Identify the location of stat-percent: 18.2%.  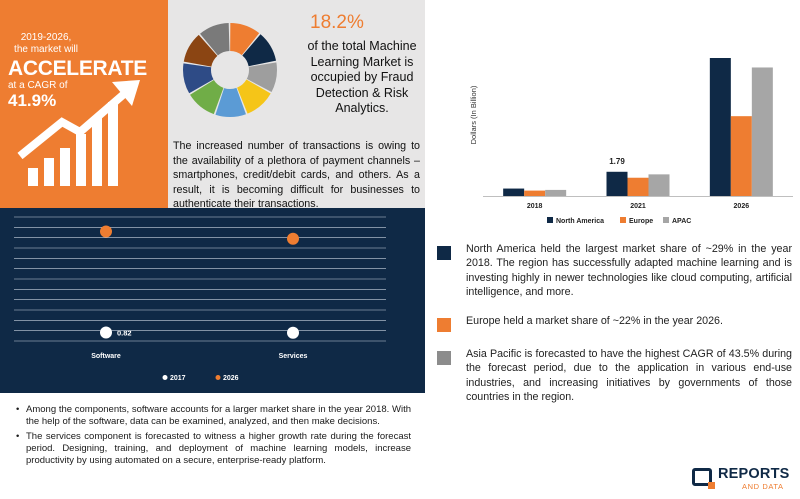
(337, 22).